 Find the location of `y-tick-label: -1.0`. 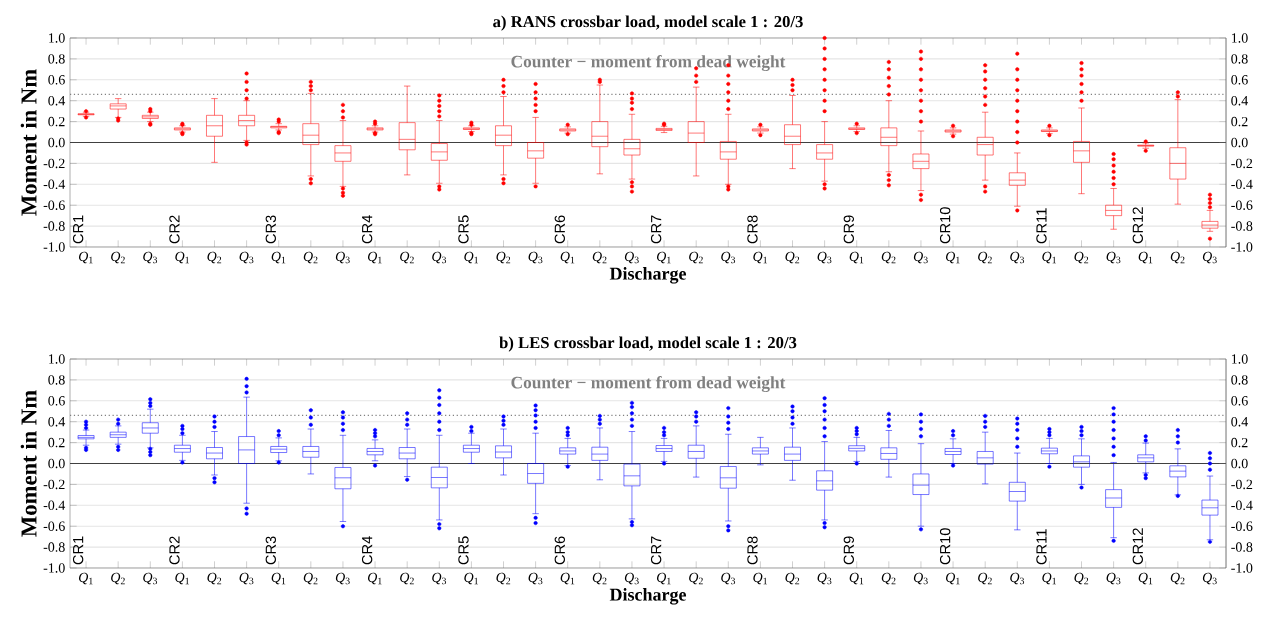

y-tick-label: -1.0 is located at coordinates (54, 247).